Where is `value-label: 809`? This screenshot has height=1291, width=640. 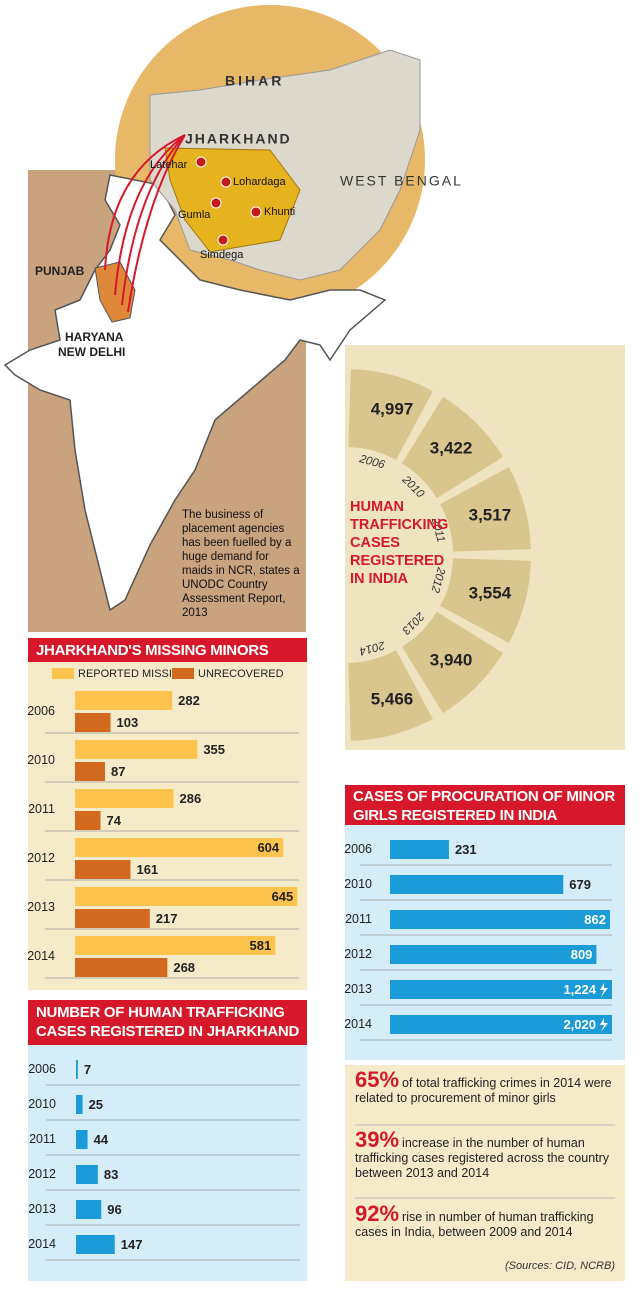
value-label: 809 is located at coordinates (582, 954).